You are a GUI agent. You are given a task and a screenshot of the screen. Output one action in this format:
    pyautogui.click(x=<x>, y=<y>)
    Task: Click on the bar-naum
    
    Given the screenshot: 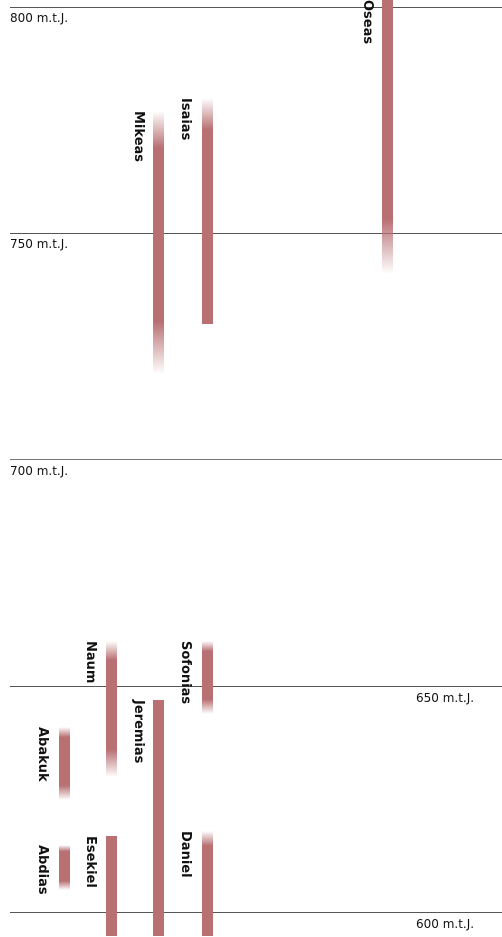 What is the action you would take?
    pyautogui.click(x=111, y=709)
    